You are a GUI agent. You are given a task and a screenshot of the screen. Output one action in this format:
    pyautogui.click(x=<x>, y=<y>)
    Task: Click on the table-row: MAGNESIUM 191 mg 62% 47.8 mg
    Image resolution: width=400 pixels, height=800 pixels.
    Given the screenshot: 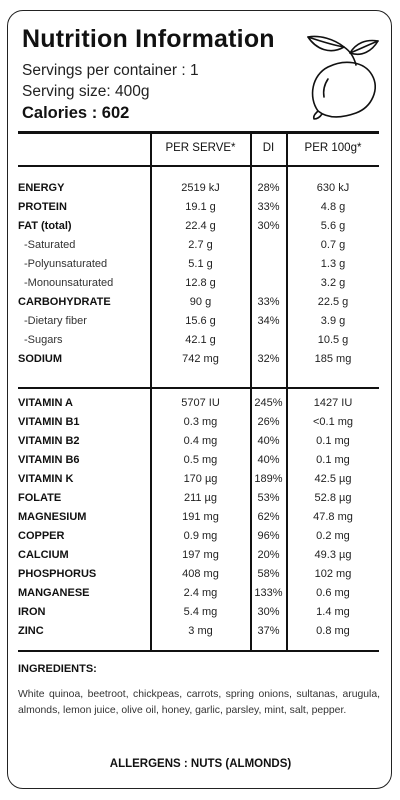 What is the action you would take?
    pyautogui.click(x=200, y=517)
    